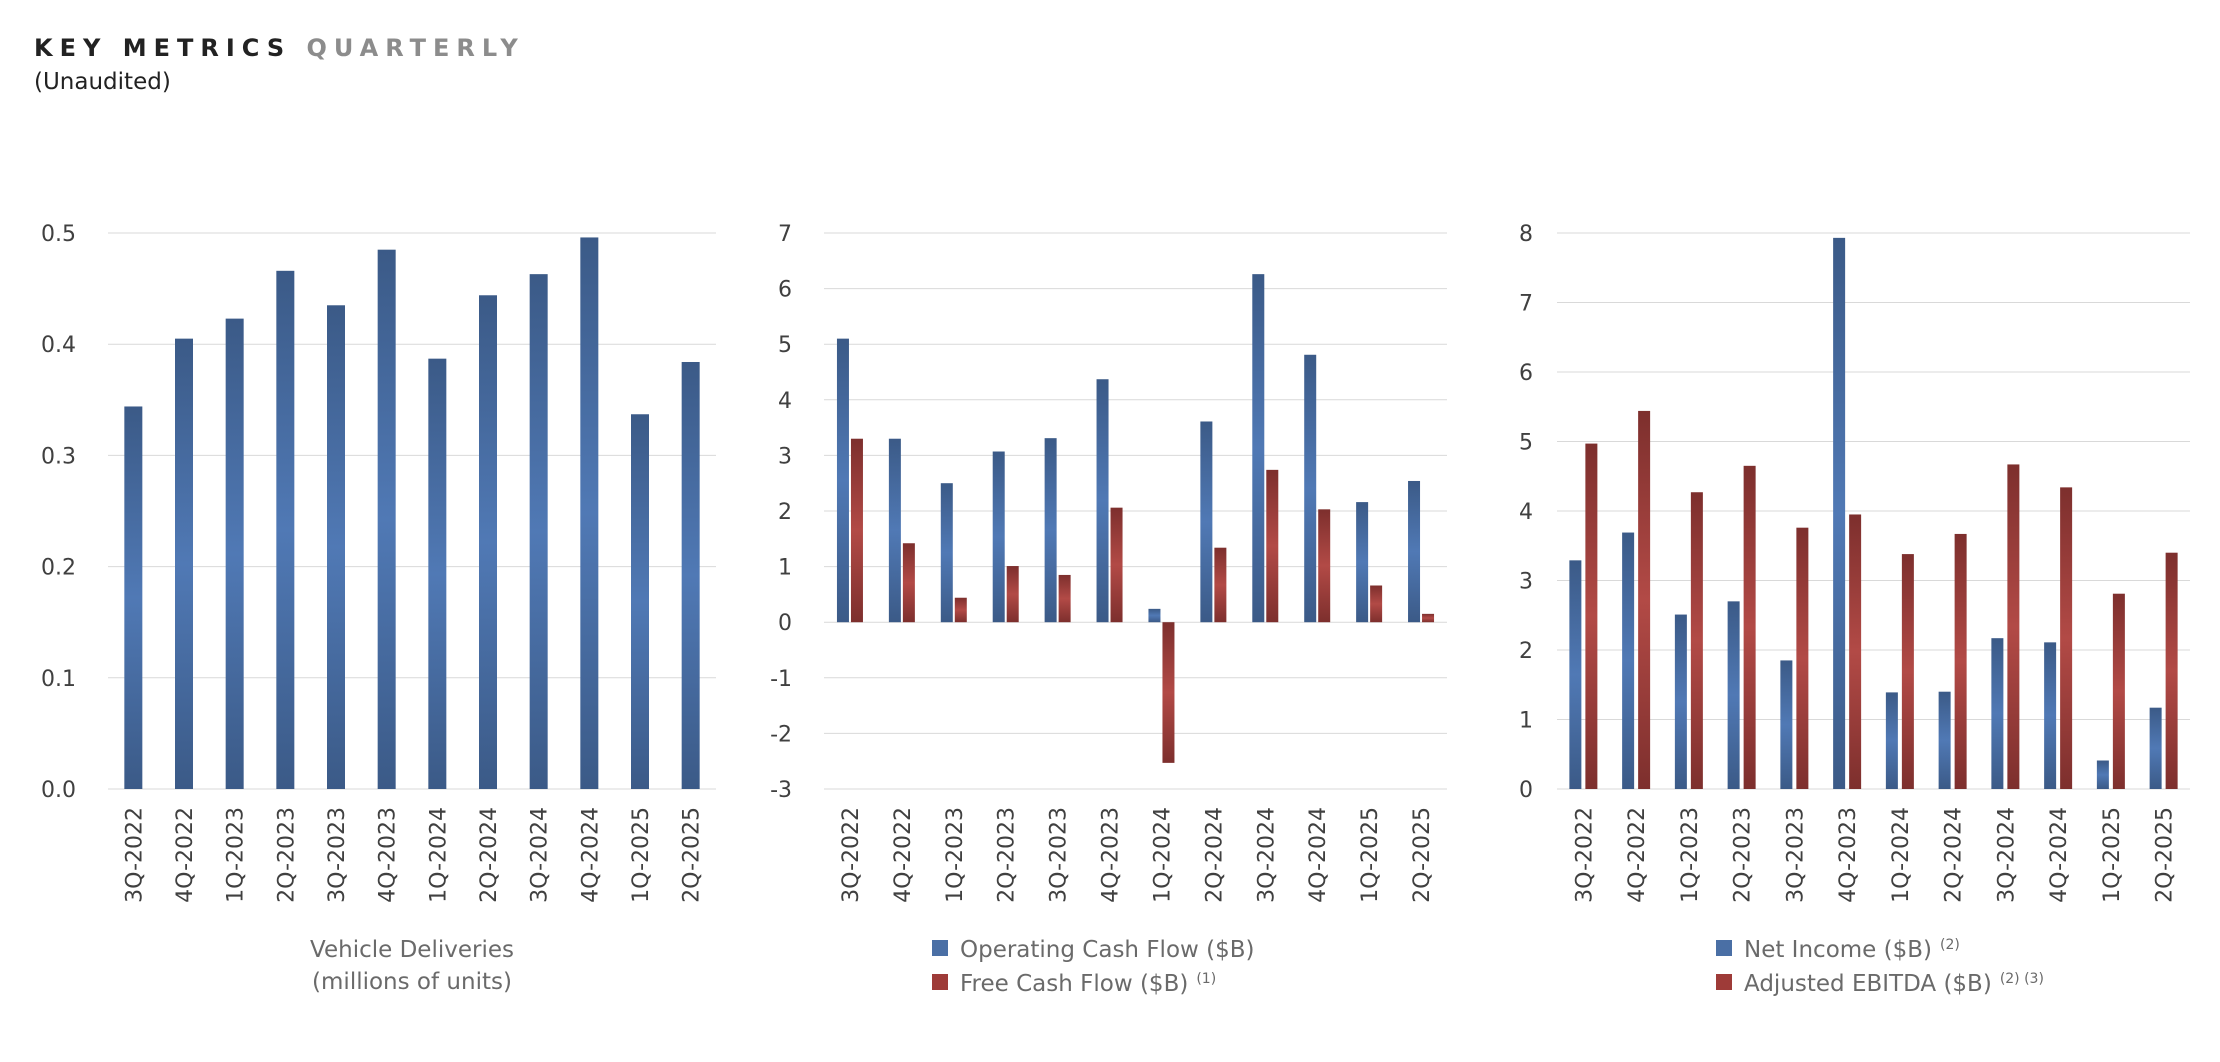 This screenshot has height=1062, width=2220. I want to click on legend-label: Adjusted EBITDA ($B) (2) (3), so click(1894, 984).